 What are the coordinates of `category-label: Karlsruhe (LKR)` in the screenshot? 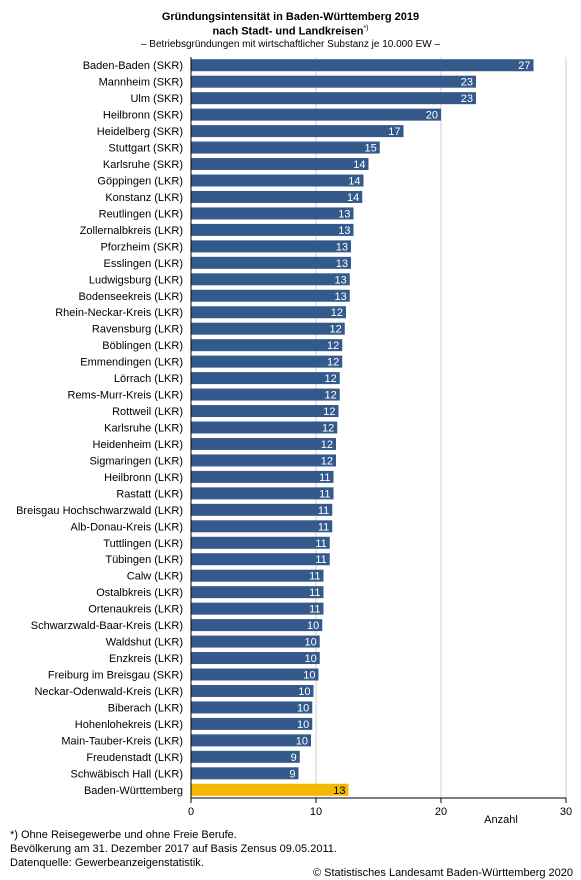 It's located at (143, 429).